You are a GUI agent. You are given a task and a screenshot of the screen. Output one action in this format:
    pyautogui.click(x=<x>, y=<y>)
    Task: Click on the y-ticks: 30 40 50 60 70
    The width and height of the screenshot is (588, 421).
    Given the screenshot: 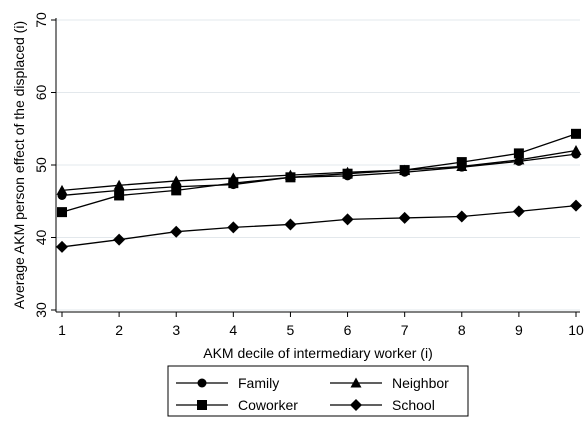 What is the action you would take?
    pyautogui.click(x=44, y=165)
    